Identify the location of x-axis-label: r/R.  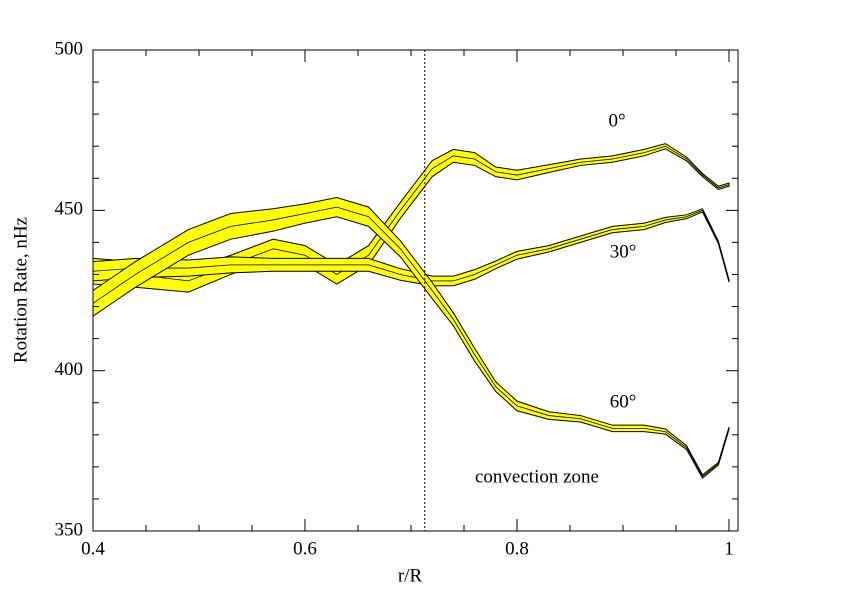
(410, 575).